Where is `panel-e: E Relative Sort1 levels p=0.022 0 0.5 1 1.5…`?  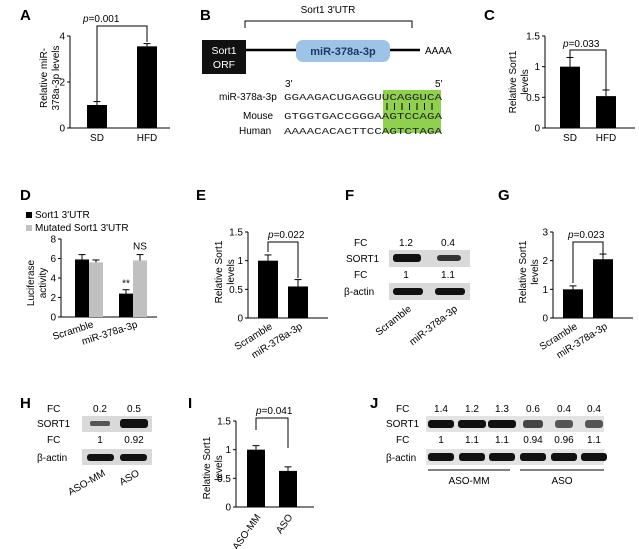 panel-e: E Relative Sort1 levels p=0.022 0 0.5 1 1.5… is located at coordinates (262, 274).